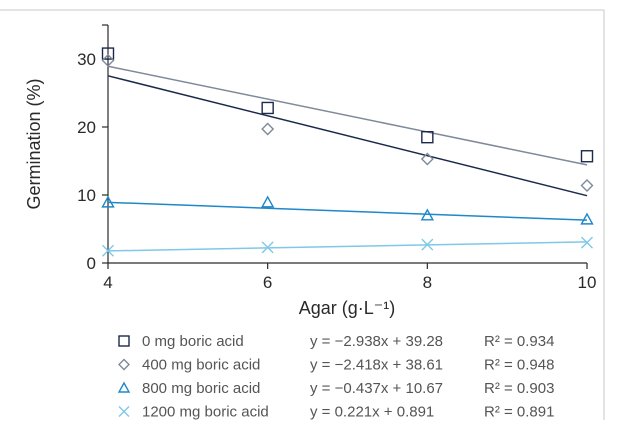  Describe the element at coordinates (347, 246) in the screenshot. I see `trend-line-x` at that location.